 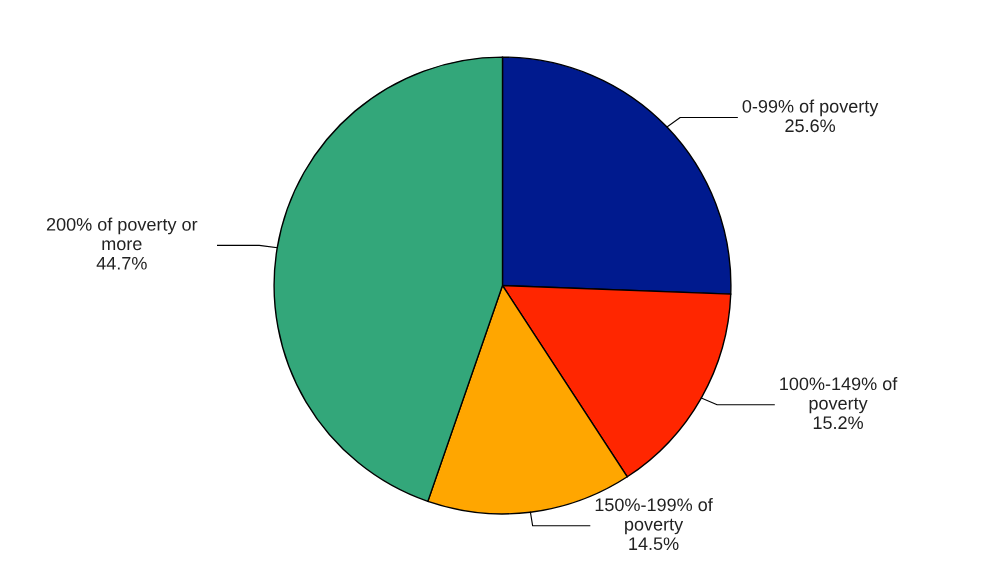 I want to click on slice-label: 100%-149% of poverty, so click(x=839, y=395).